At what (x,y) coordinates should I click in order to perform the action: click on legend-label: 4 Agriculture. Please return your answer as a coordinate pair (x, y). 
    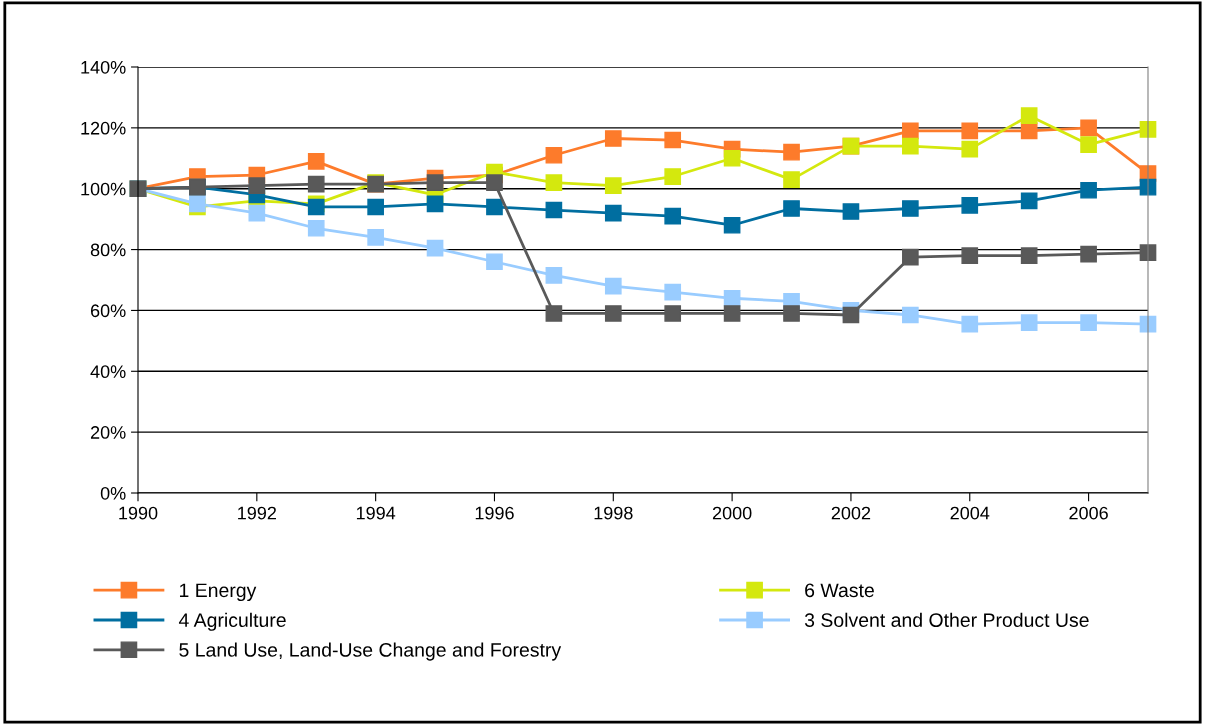
    Looking at the image, I should click on (232, 621).